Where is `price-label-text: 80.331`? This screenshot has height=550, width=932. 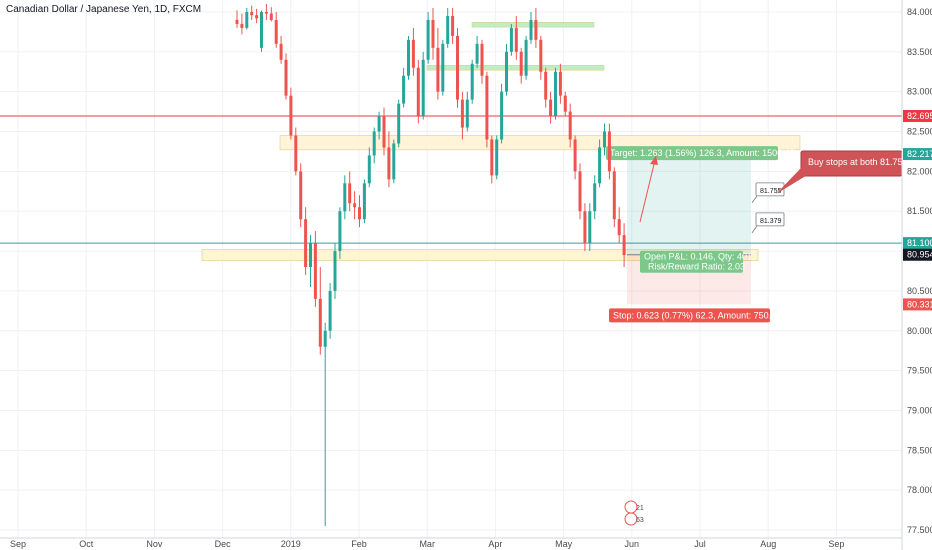
price-label-text: 80.331 is located at coordinates (919, 304).